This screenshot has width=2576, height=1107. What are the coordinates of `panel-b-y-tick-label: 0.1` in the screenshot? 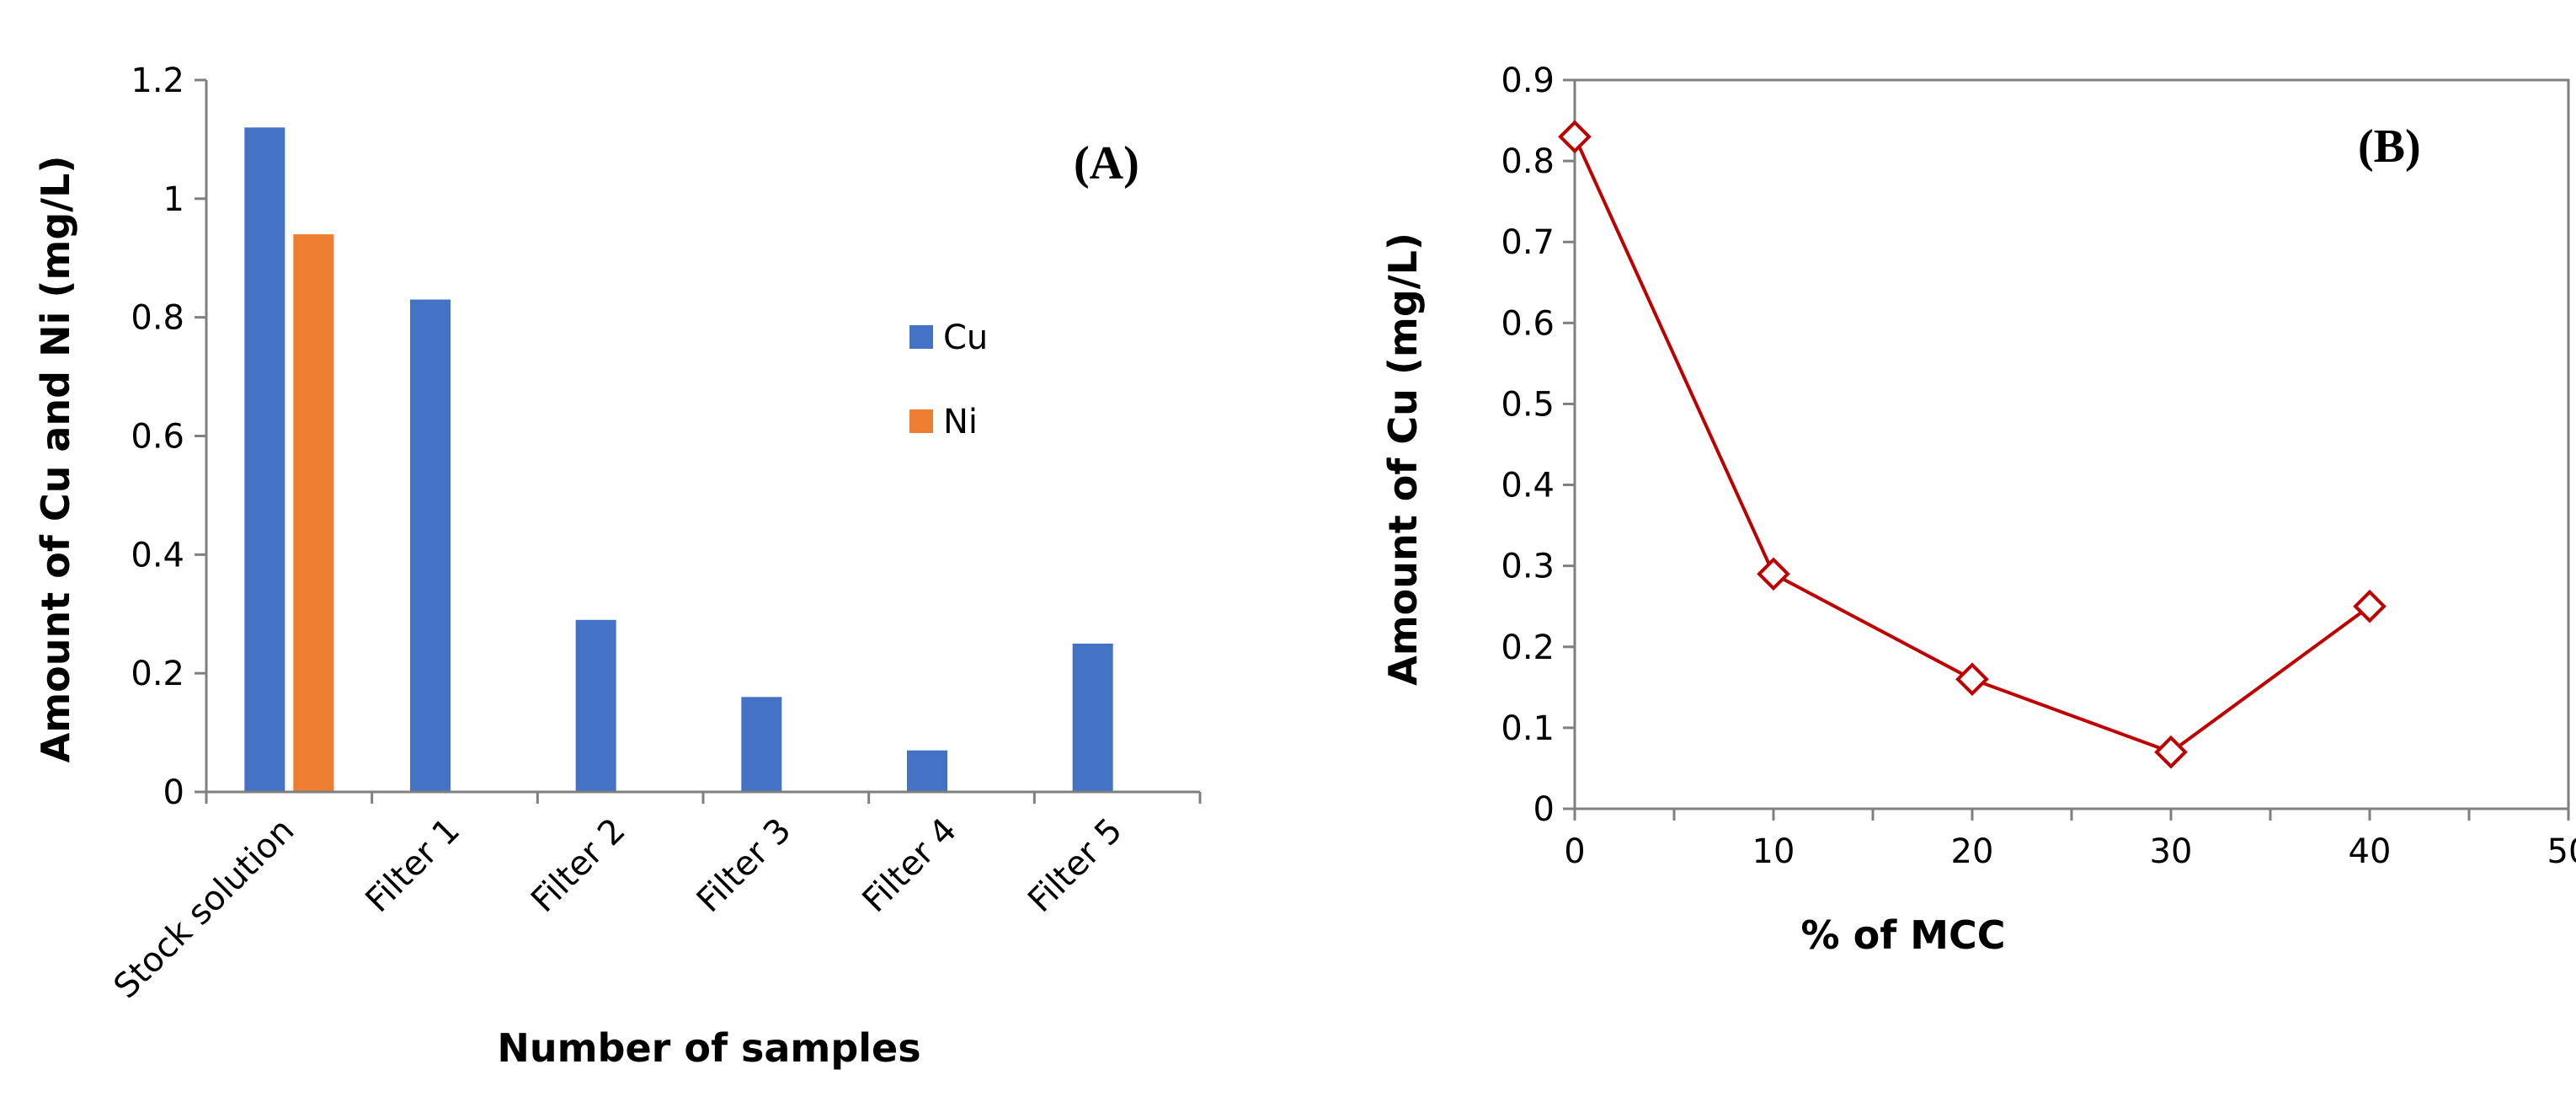 It's located at (1528, 728).